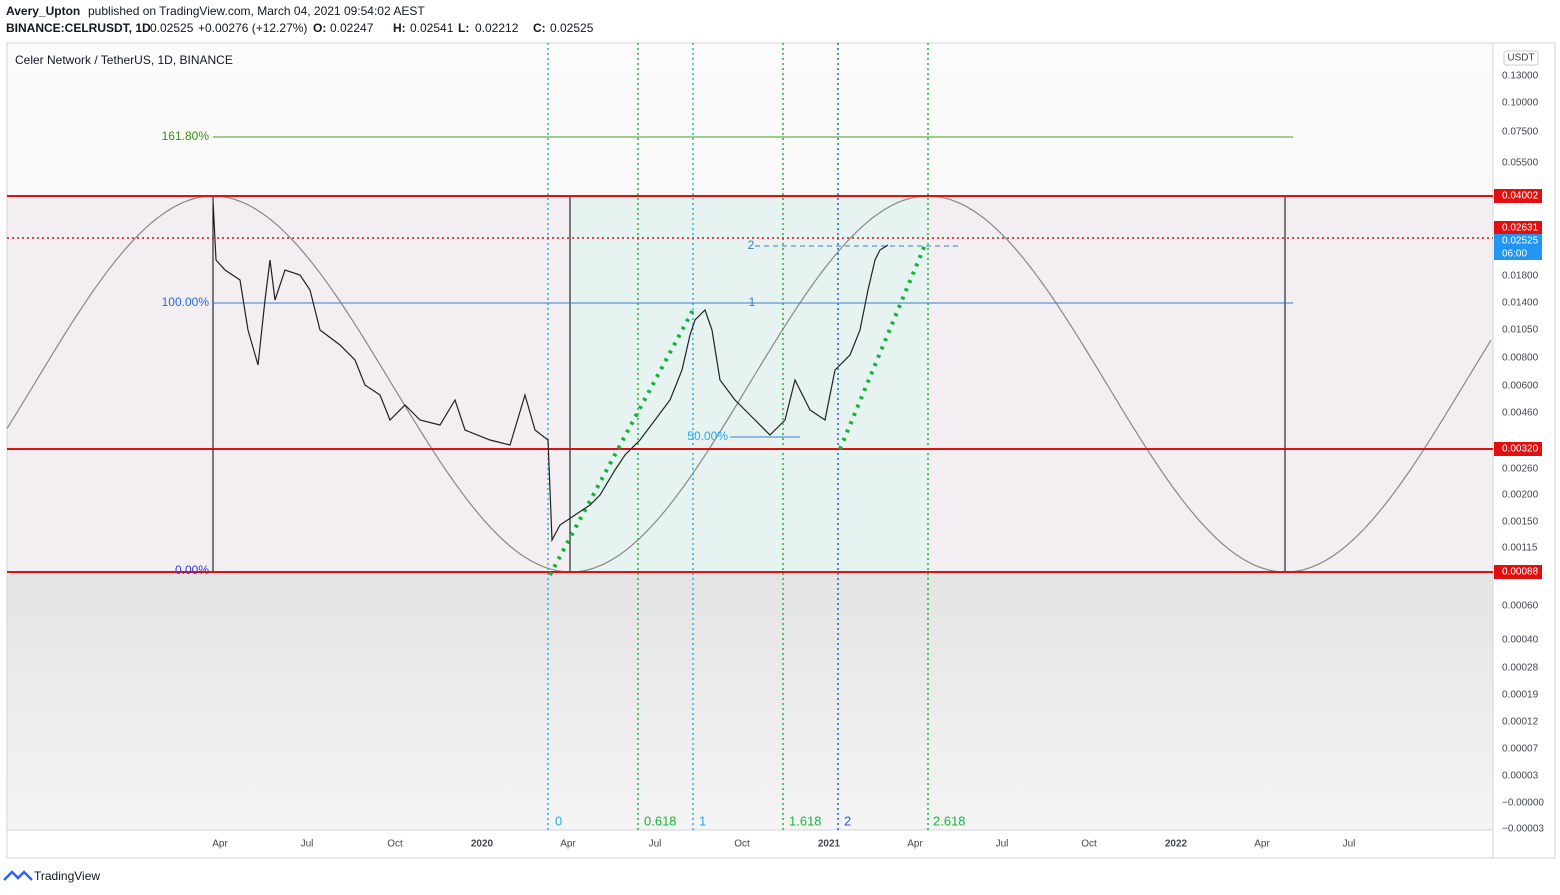 The image size is (1560, 895). What do you see at coordinates (1523, 803) in the screenshot?
I see `price-label: −0.00000` at bounding box center [1523, 803].